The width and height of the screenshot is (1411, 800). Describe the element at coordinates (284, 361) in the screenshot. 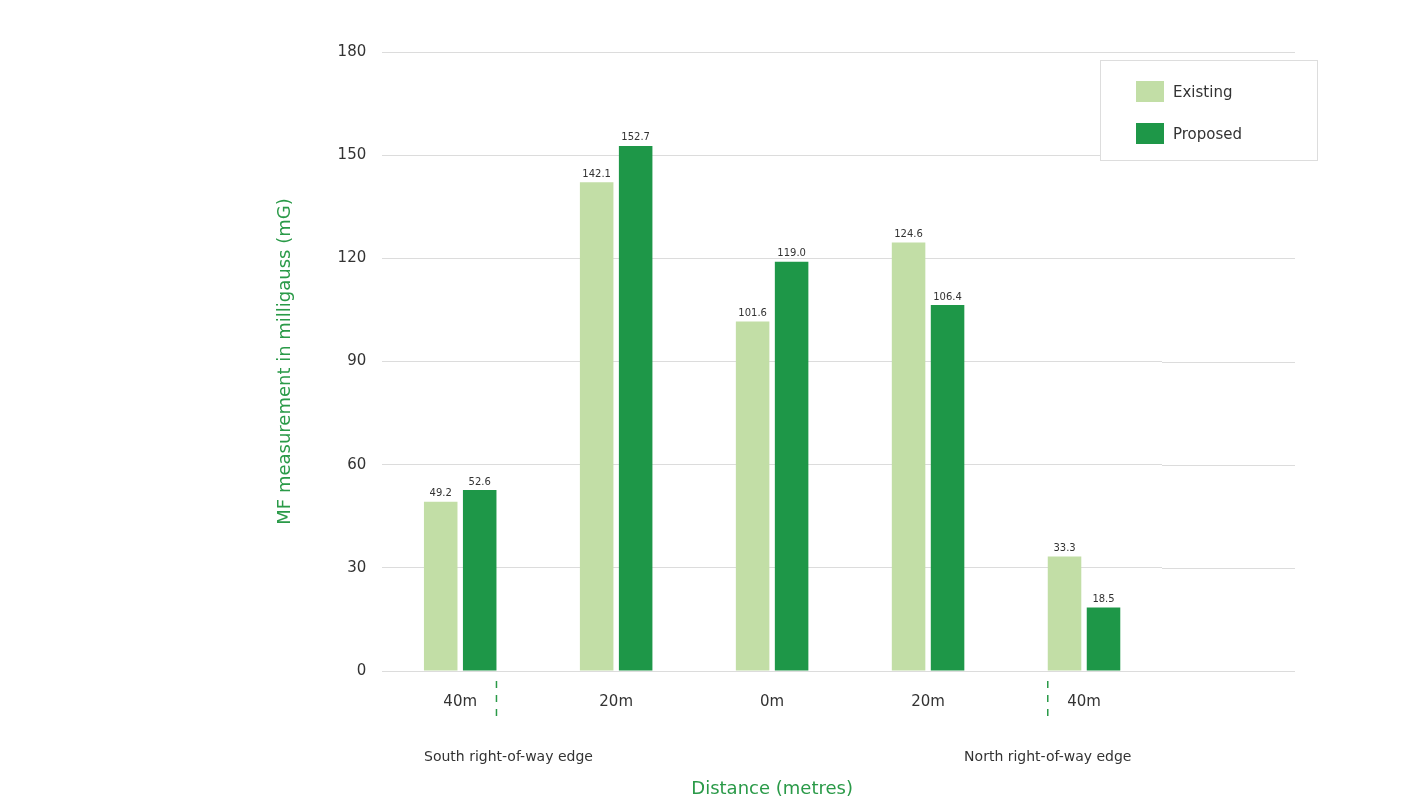

I see `y-axis-title: MF measurement in milligauss (mG)` at that location.